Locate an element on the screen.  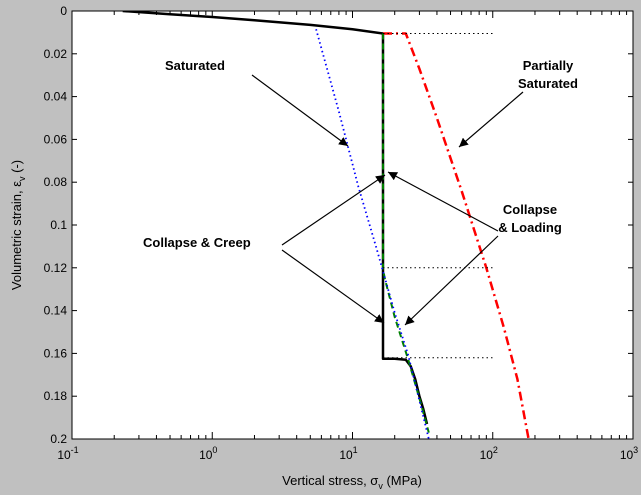
y-tick-label: 0.04 is located at coordinates (56, 97).